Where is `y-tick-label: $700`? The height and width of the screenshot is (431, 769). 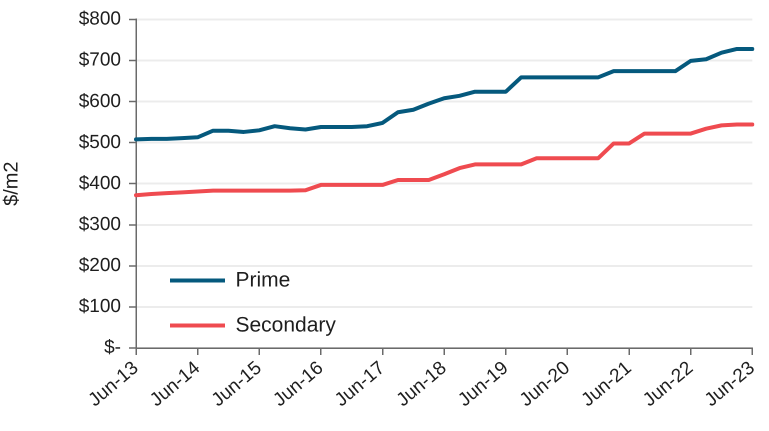 y-tick-label: $700 is located at coordinates (99, 60).